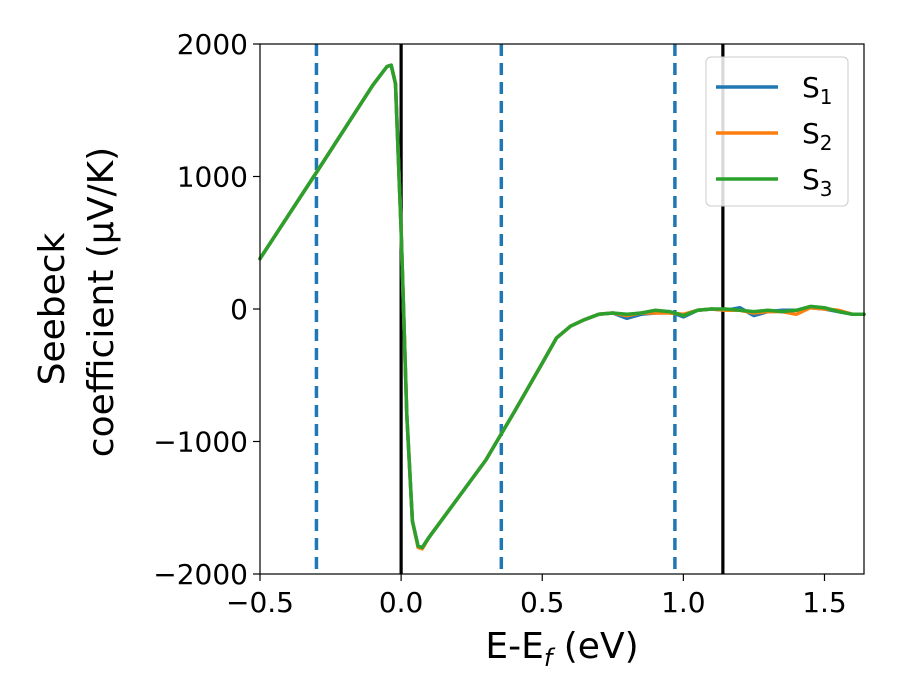 This screenshot has width=900, height=700. What do you see at coordinates (683, 602) in the screenshot?
I see `x-tick-label: 1.0` at bounding box center [683, 602].